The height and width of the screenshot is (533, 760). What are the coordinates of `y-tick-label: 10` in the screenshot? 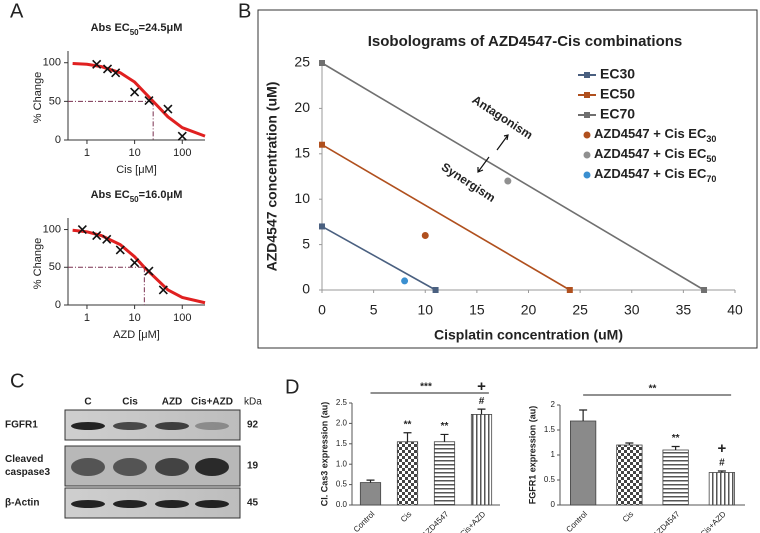 It's located at (302, 198).